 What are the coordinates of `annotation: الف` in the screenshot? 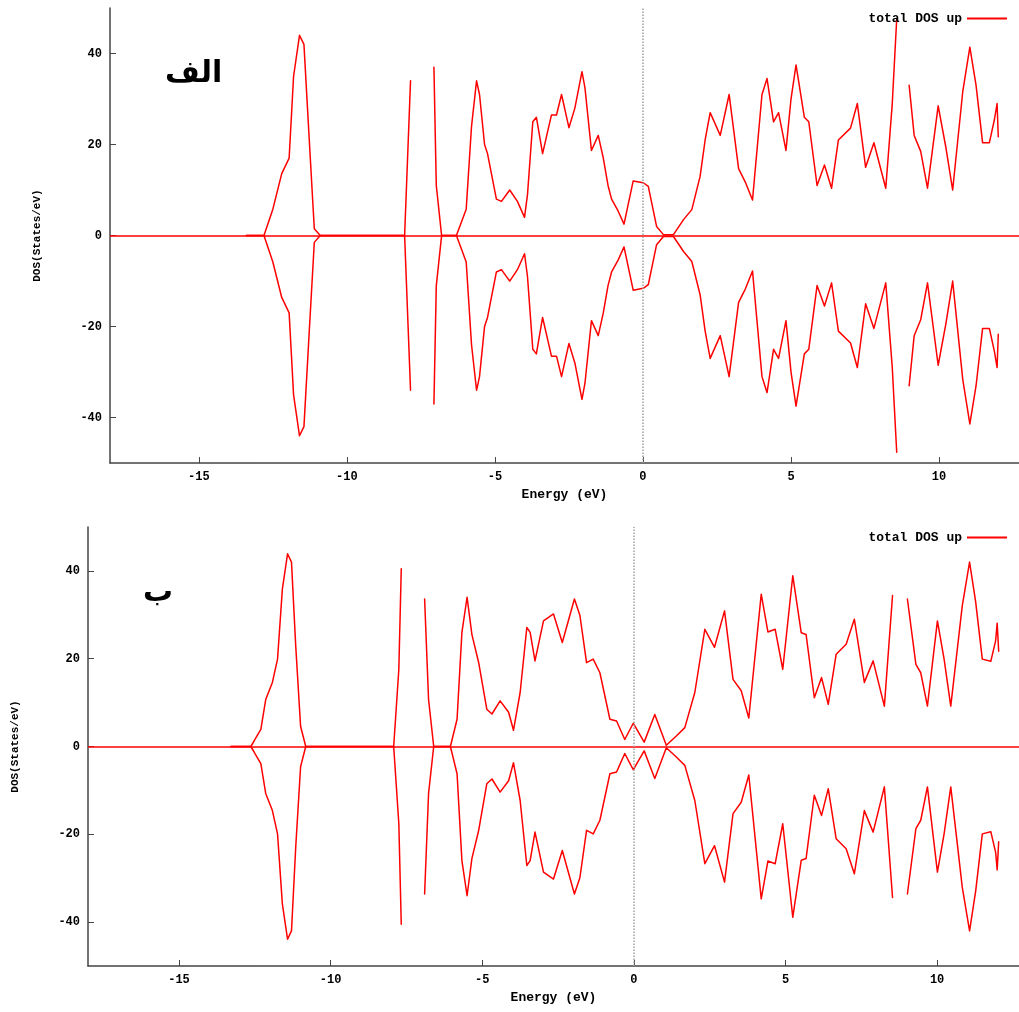 It's located at (194, 71).